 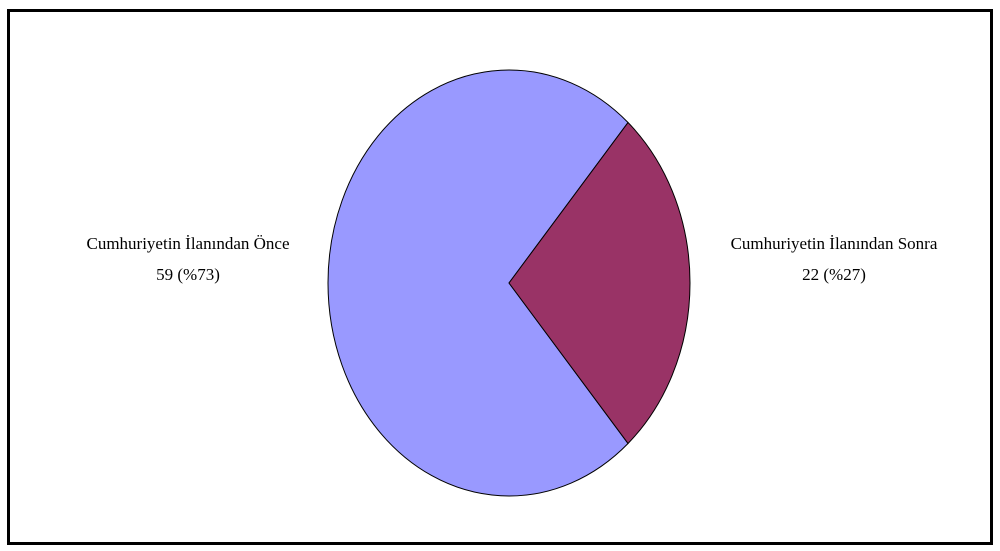 What do you see at coordinates (834, 243) in the screenshot?
I see `slice-label-after-name: Cumhuriyetin İlanından Sonra` at bounding box center [834, 243].